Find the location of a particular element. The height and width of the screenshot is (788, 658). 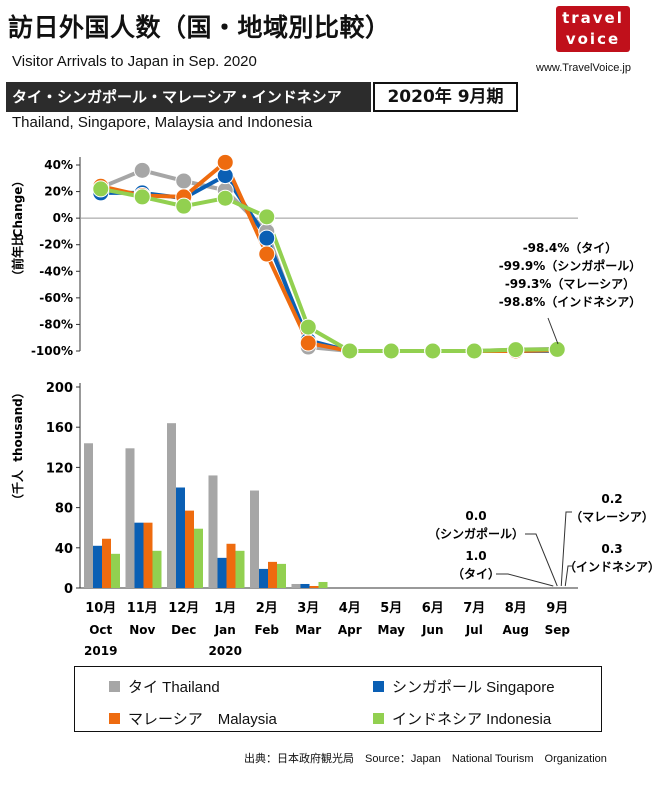

legend-item-malaysia: マレーシア Malaysia is located at coordinates (193, 718).